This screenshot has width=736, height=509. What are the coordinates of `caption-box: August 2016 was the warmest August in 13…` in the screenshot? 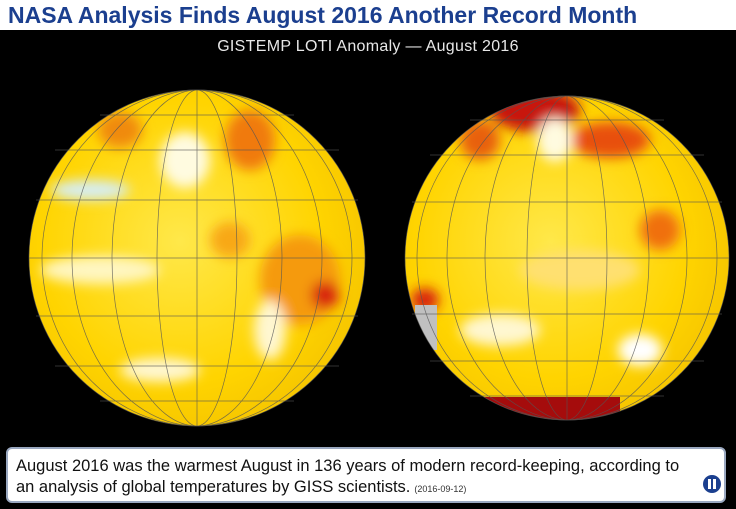 It's located at (366, 475).